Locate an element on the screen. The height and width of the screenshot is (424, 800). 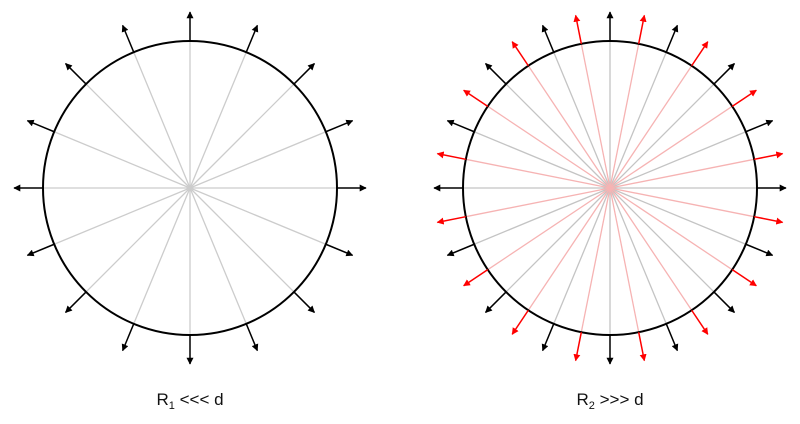
caption-right-relation: >>> d is located at coordinates (619, 399).